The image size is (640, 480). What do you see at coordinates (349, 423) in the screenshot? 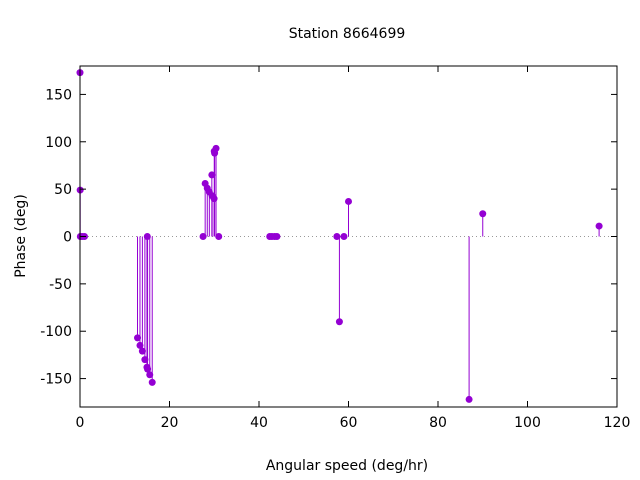
I see `x-tick-label-3: 60` at bounding box center [349, 423].